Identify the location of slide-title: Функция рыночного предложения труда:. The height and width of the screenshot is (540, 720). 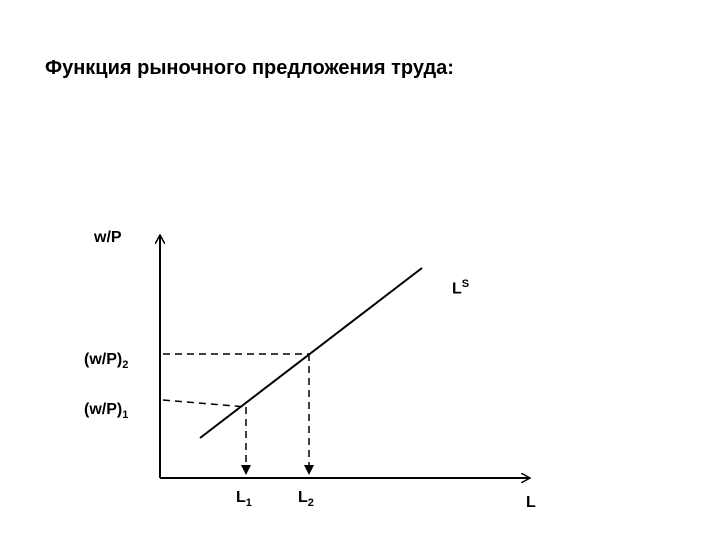
(249, 68).